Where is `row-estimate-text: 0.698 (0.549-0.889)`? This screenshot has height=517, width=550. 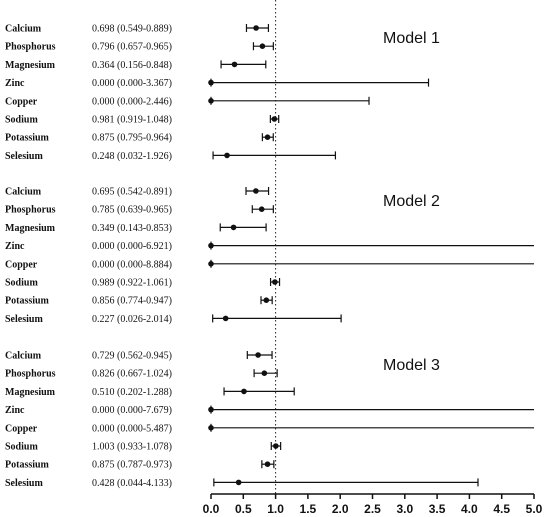 row-estimate-text: 0.698 (0.549-0.889) is located at coordinates (132, 29).